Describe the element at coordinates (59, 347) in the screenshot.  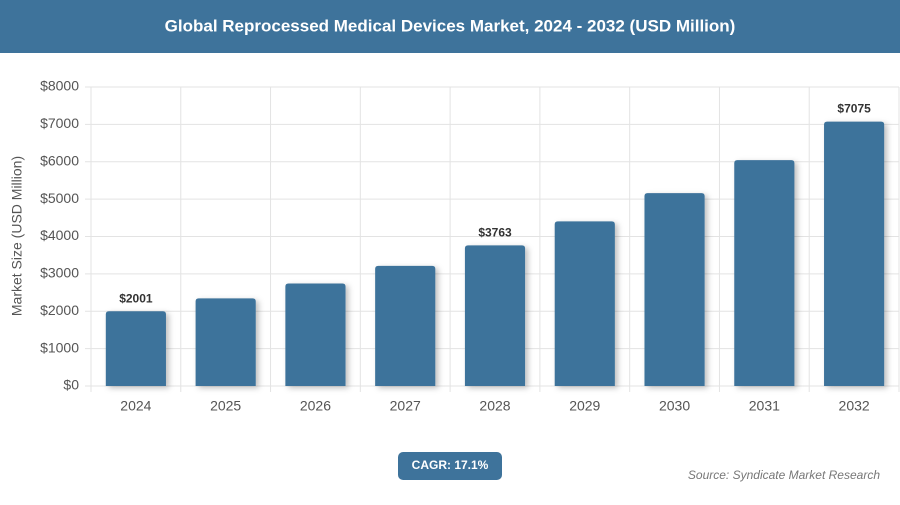
I see `y-tick-label: $1000` at that location.